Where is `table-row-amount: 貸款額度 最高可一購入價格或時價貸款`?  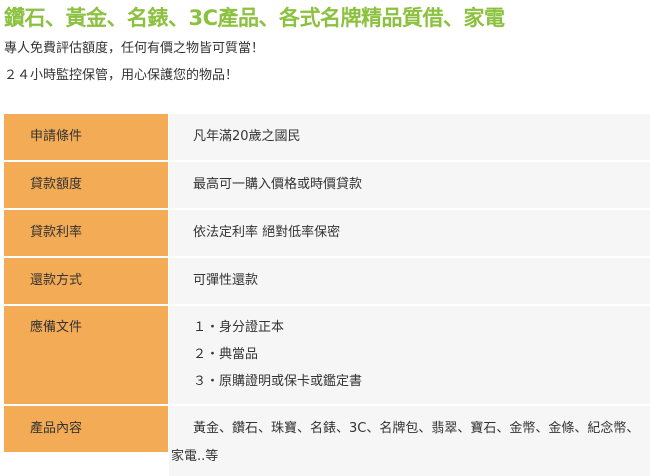
table-row-amount: 貸款額度 最高可一購入價格或時價貸款 is located at coordinates (327, 185).